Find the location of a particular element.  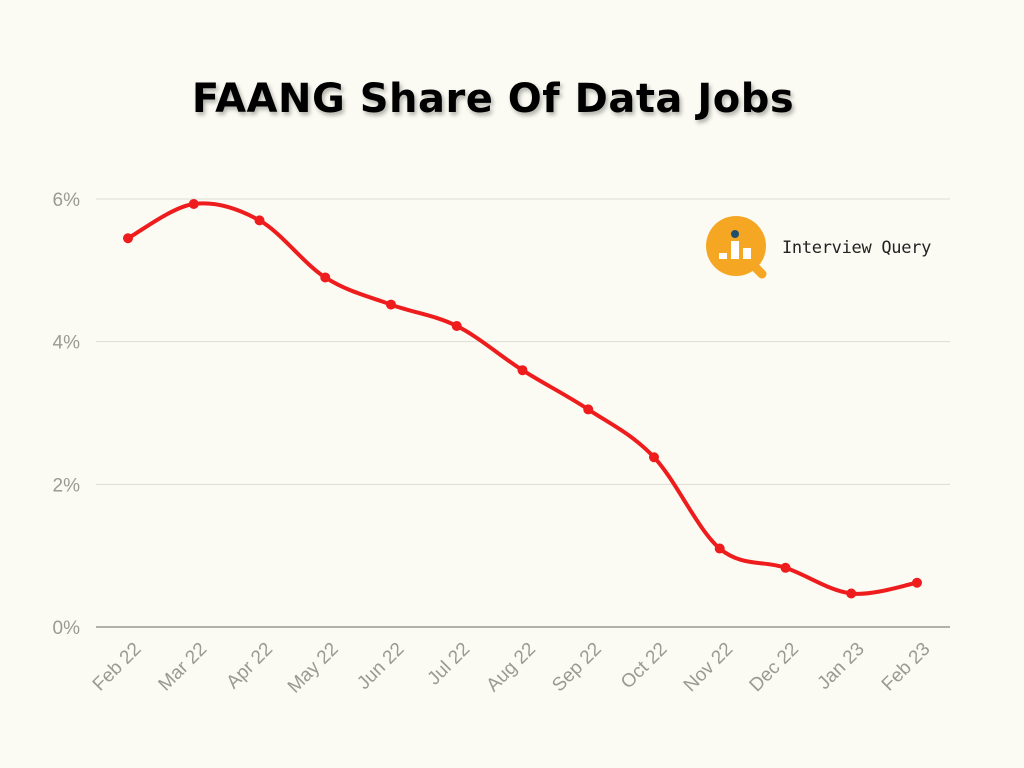

x-tick-label: May 22 is located at coordinates (313, 668).